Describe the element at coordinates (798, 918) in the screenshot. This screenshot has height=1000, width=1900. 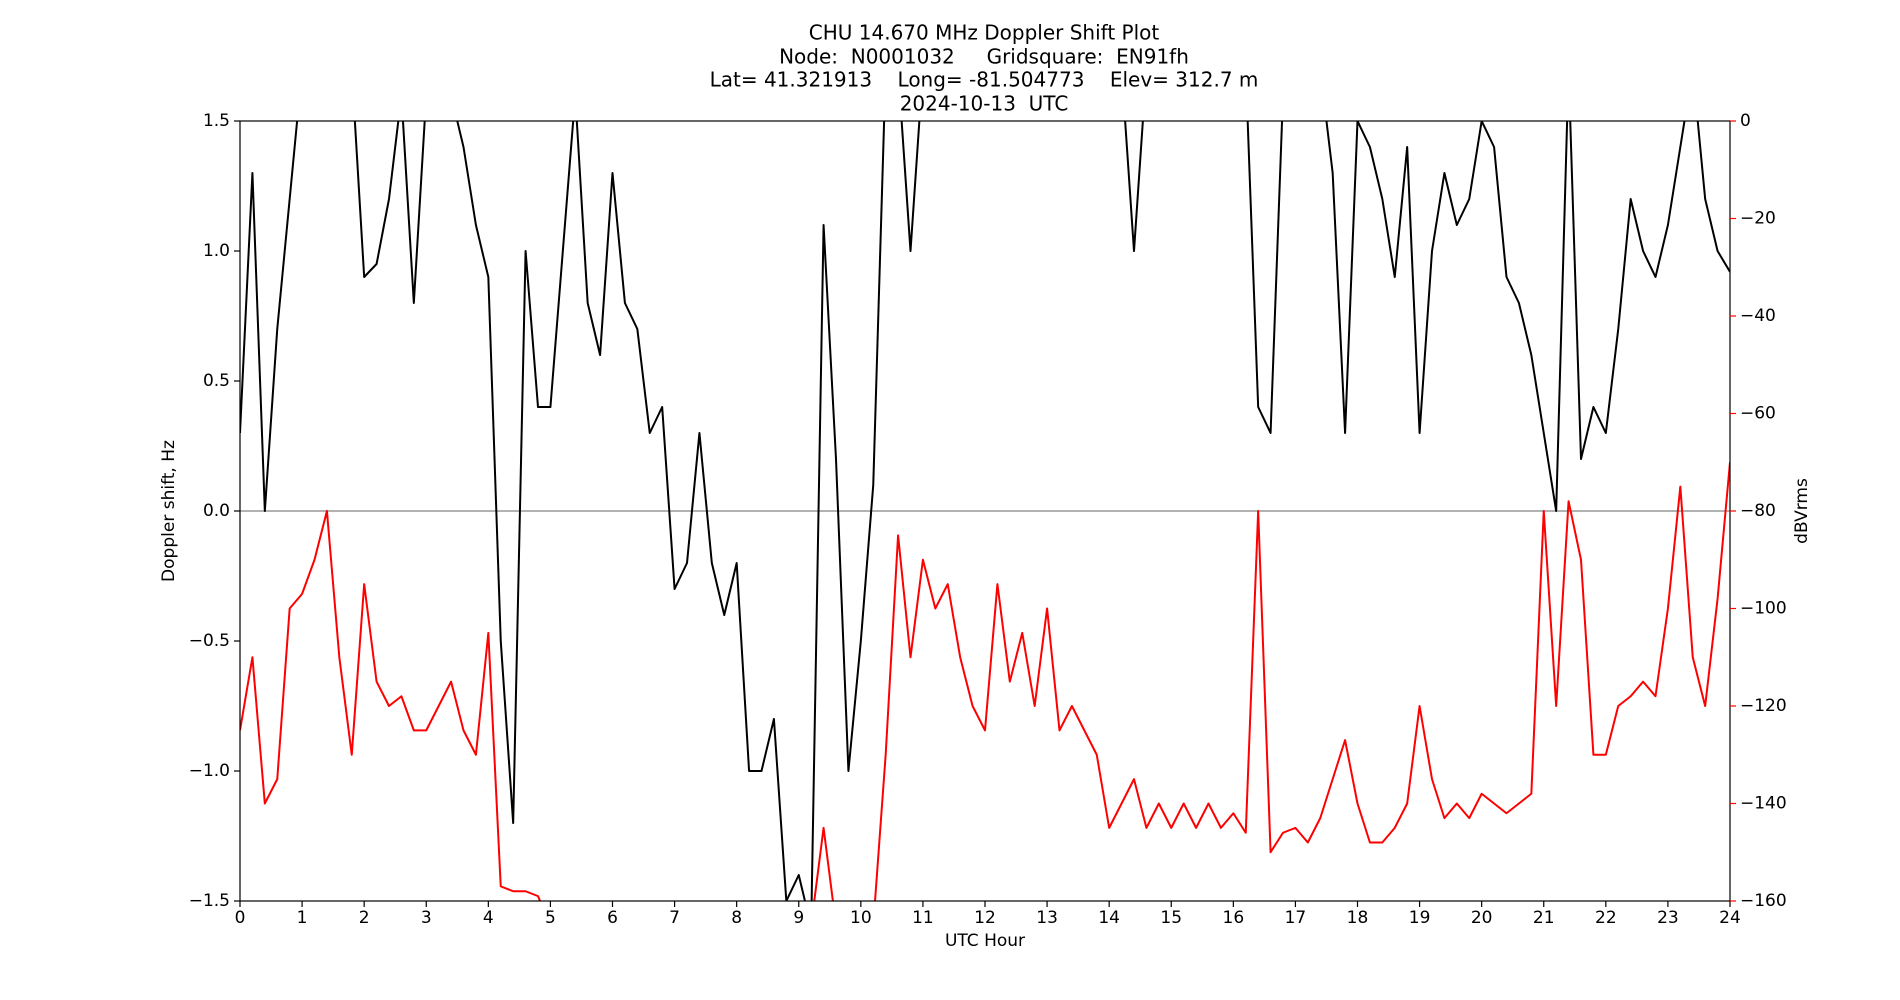
I see `x-tick-label: 9` at that location.